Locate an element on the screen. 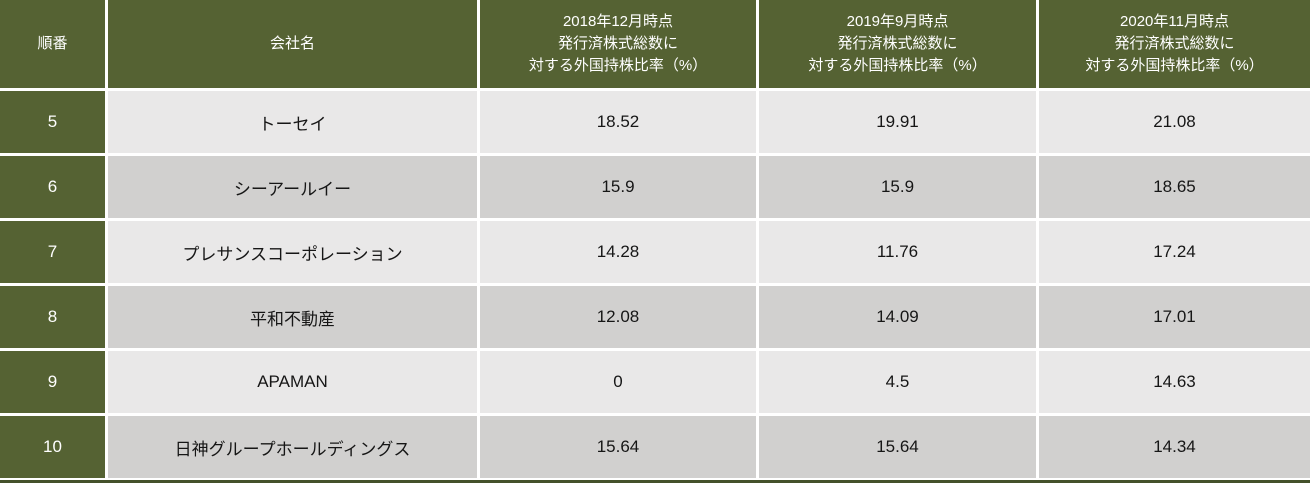  value-cell-2020: 21.08 is located at coordinates (1174, 122).